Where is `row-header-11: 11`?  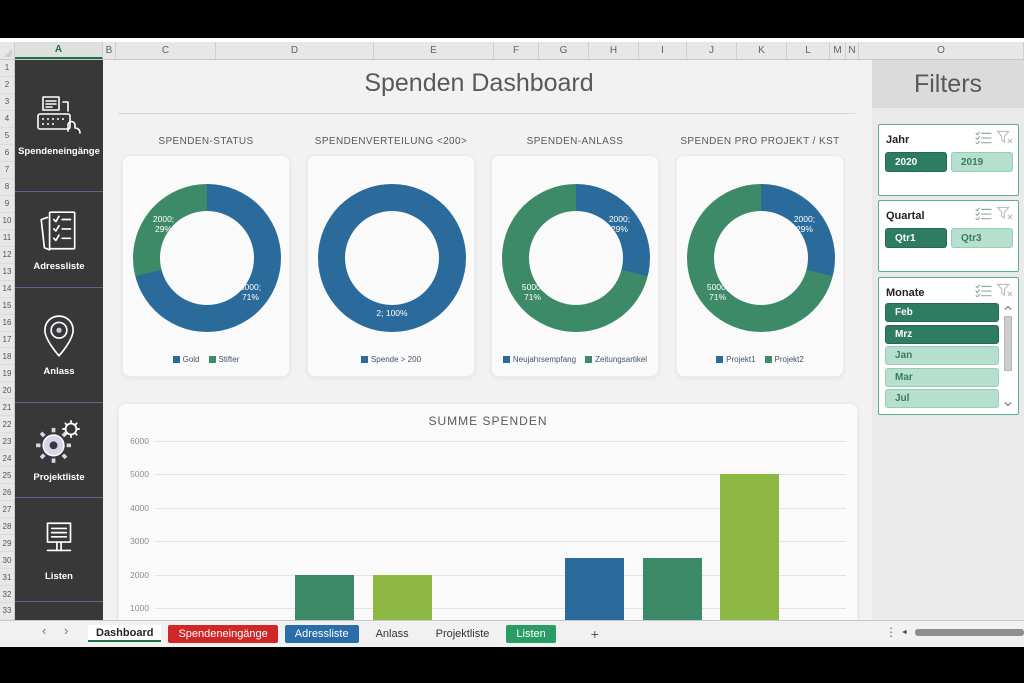 row-header-11: 11 is located at coordinates (7, 238).